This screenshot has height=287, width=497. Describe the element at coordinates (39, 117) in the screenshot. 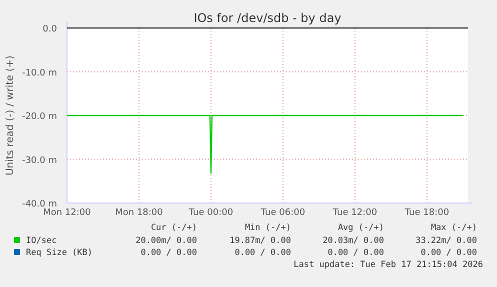

I see `y-tick-label: -20.0 m` at that location.